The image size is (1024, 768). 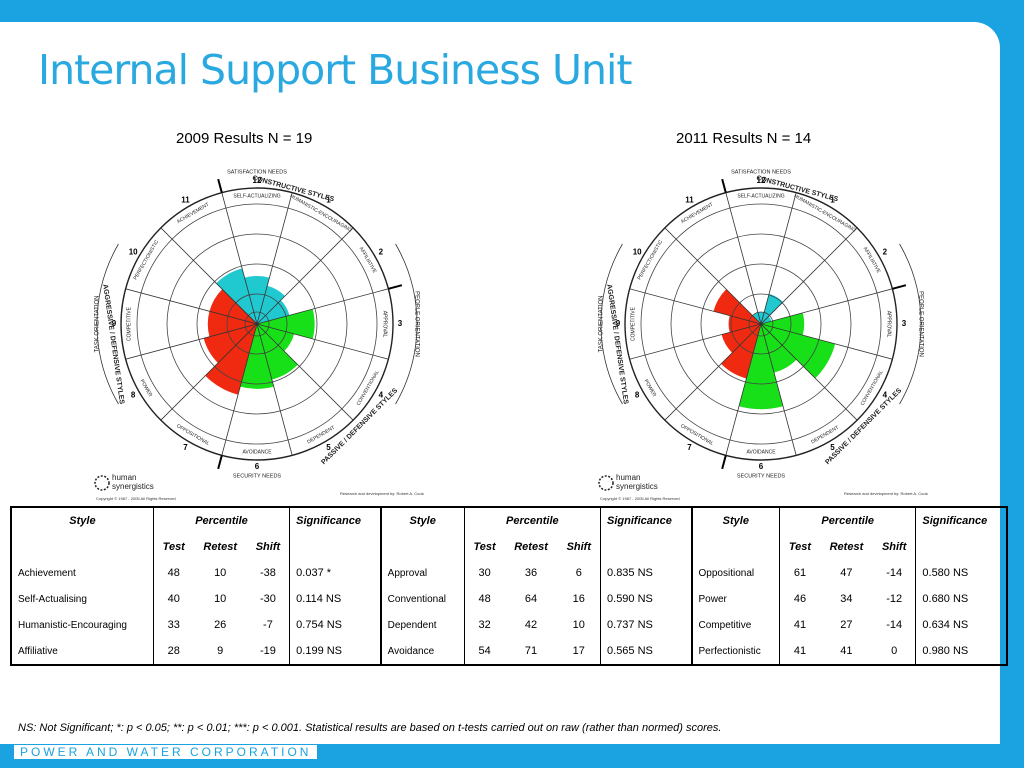 What do you see at coordinates (173, 573) in the screenshot?
I see `test-cell: 48` at bounding box center [173, 573].